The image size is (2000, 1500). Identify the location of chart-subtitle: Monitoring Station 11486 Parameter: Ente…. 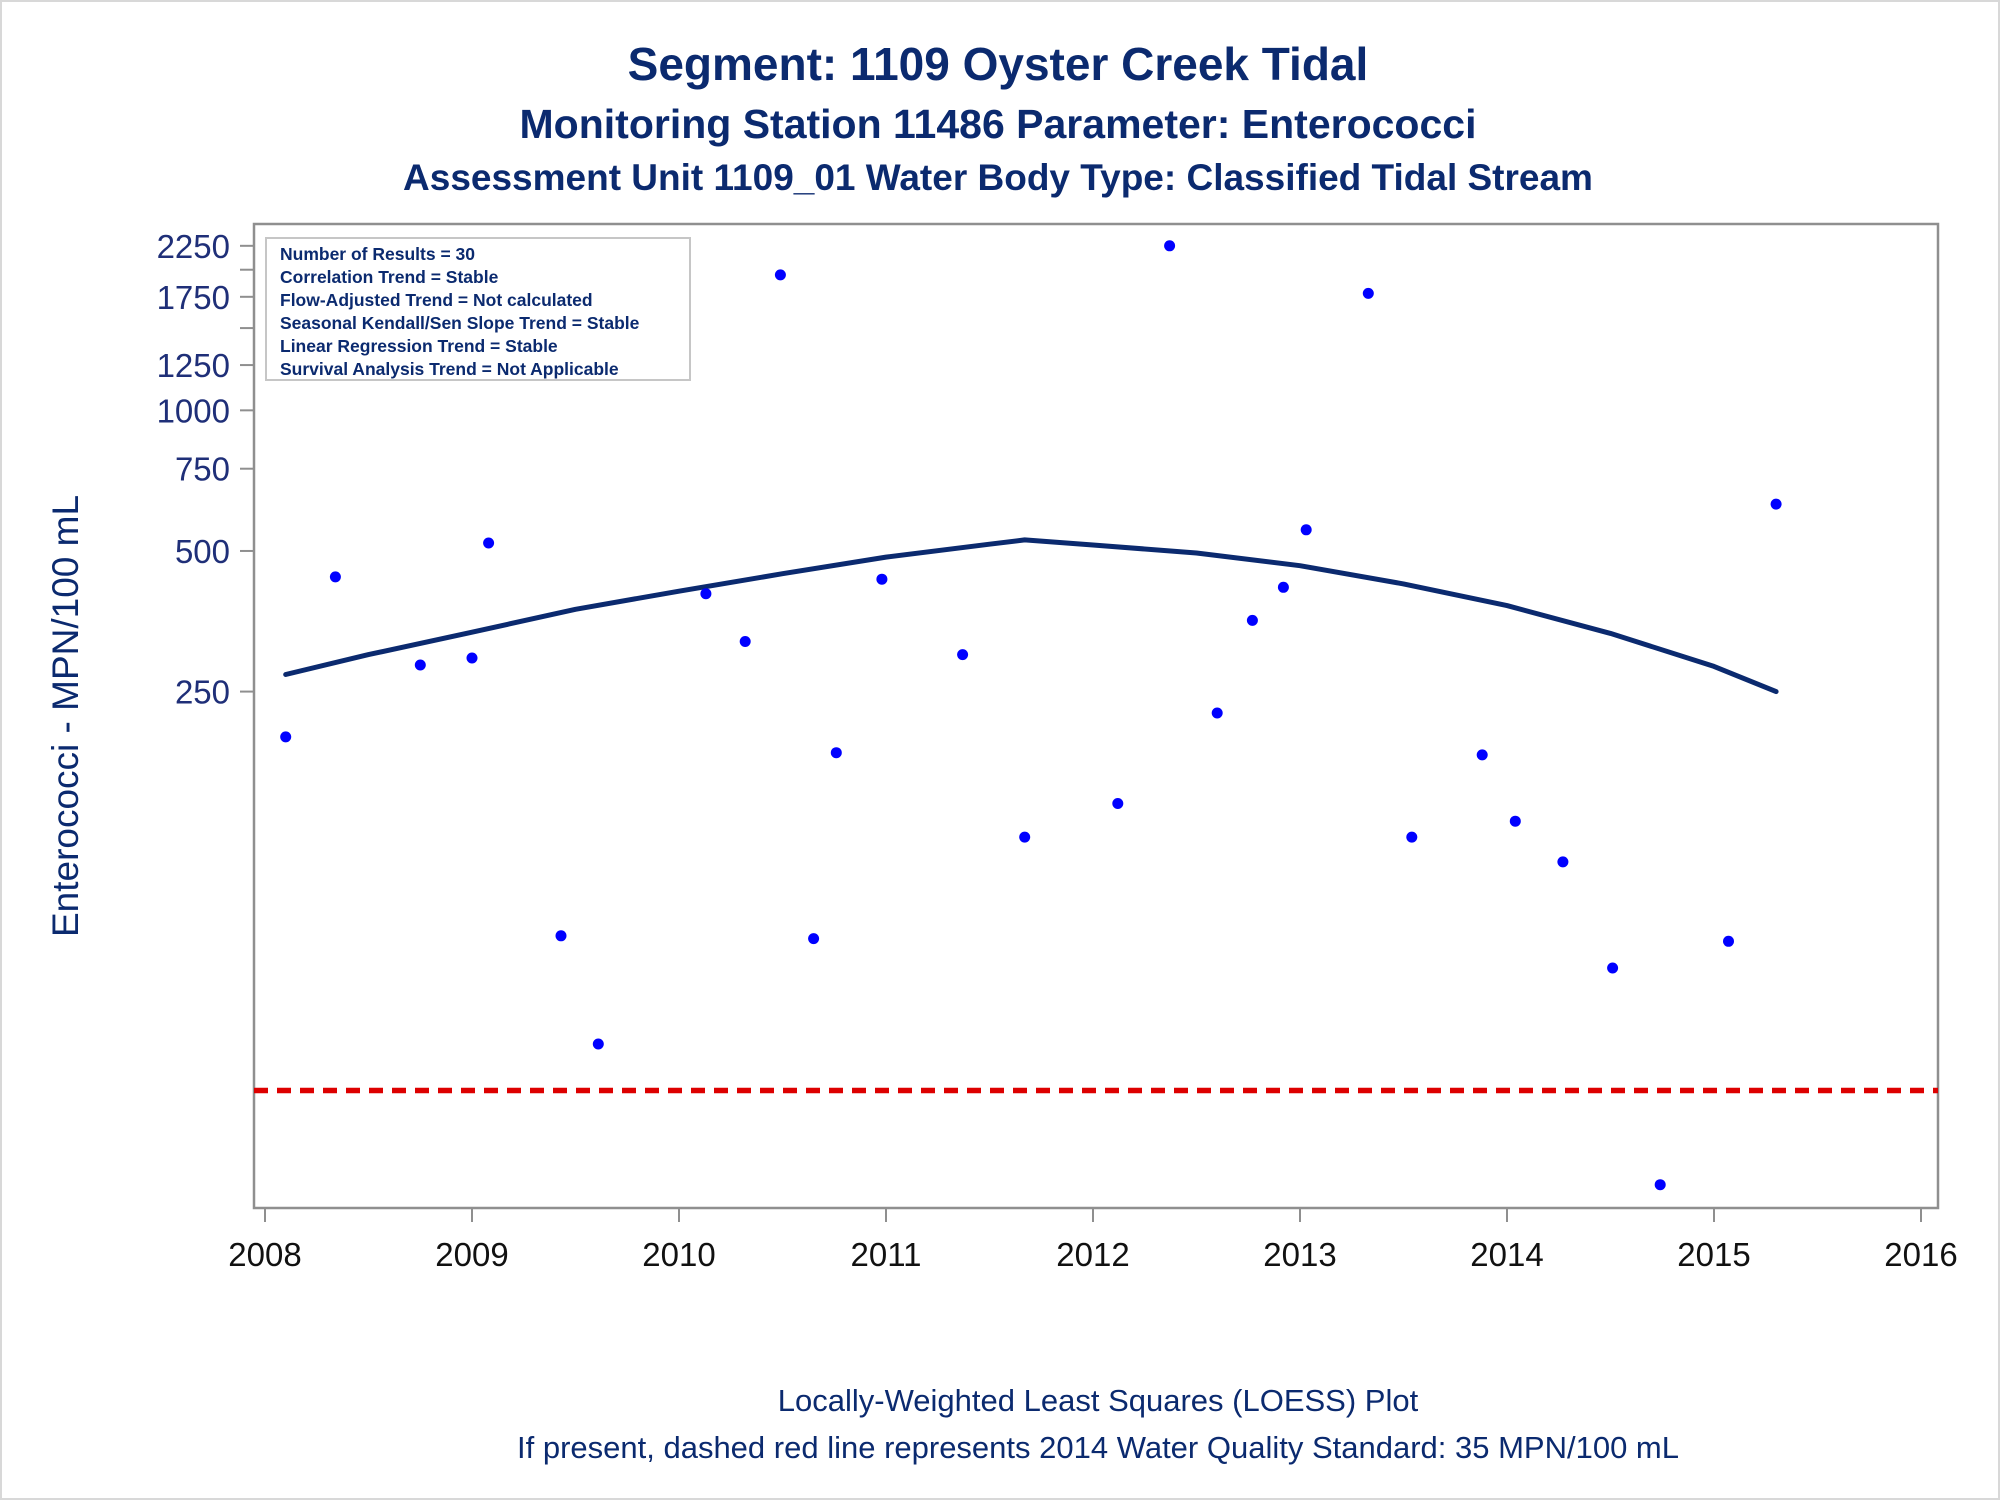
(998, 124).